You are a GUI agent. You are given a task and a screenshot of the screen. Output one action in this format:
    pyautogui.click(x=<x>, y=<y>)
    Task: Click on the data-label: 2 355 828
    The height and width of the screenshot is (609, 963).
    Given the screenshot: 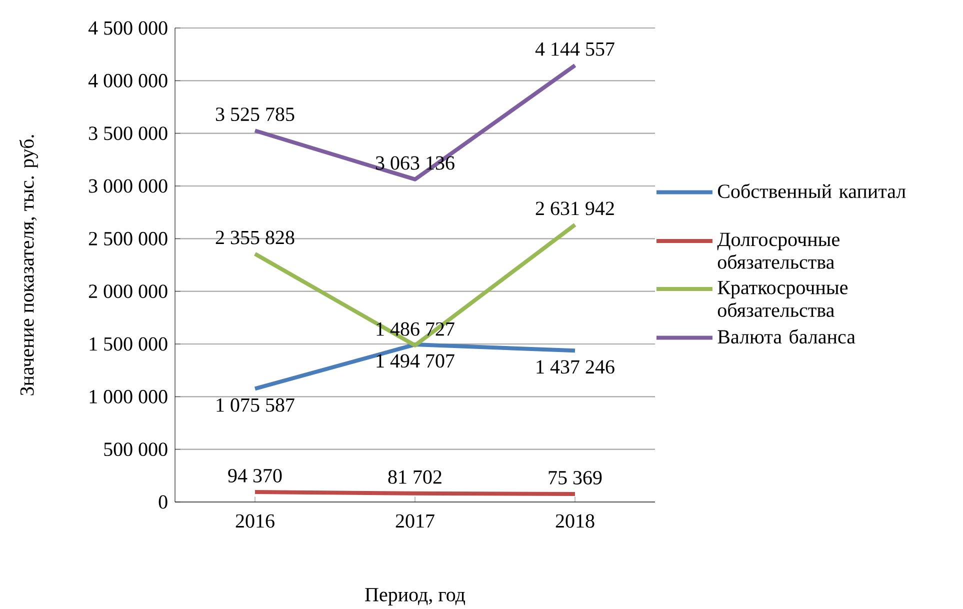 What is the action you would take?
    pyautogui.click(x=255, y=237)
    